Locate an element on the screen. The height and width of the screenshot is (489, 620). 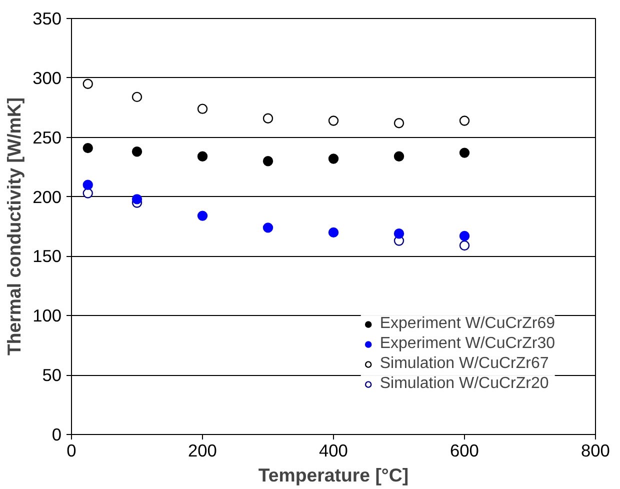
y-tick-label: 0 is located at coordinates (57, 434).